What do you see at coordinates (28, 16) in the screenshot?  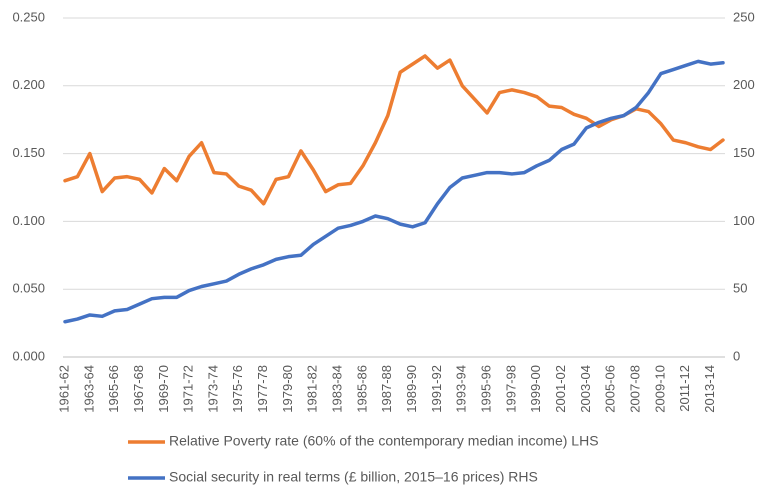 I see `y-tick-label: 0.250` at bounding box center [28, 16].